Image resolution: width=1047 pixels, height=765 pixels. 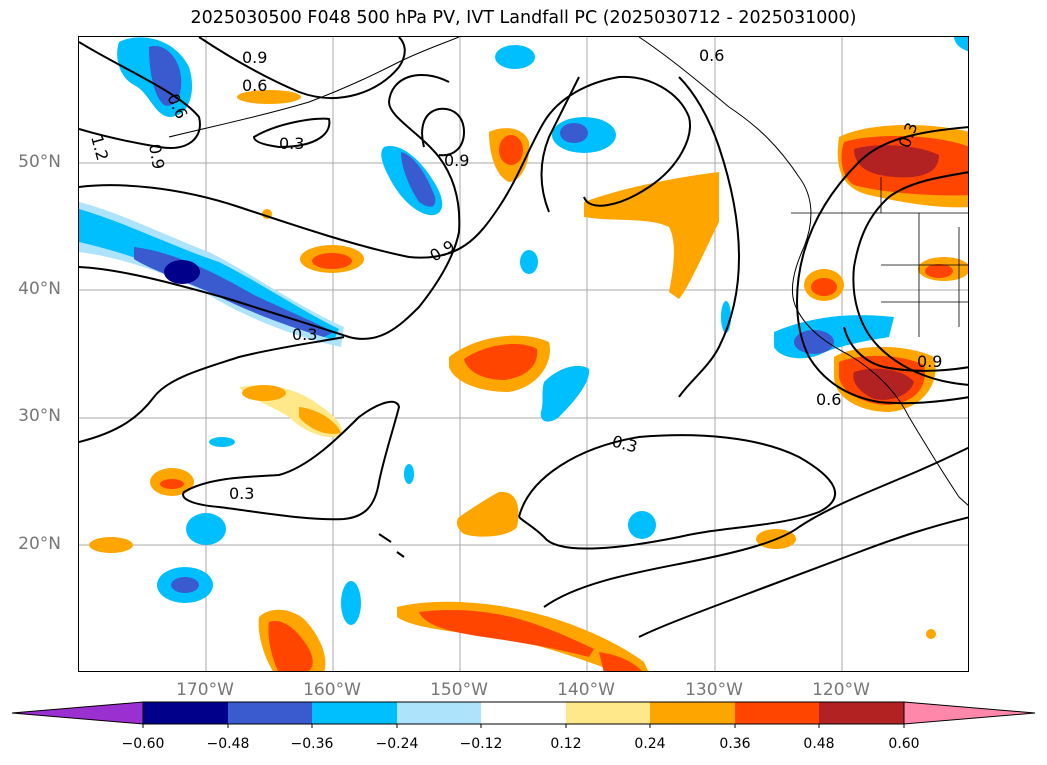 What do you see at coordinates (523, 726) in the screenshot?
I see `colorbar-ticks` at bounding box center [523, 726].